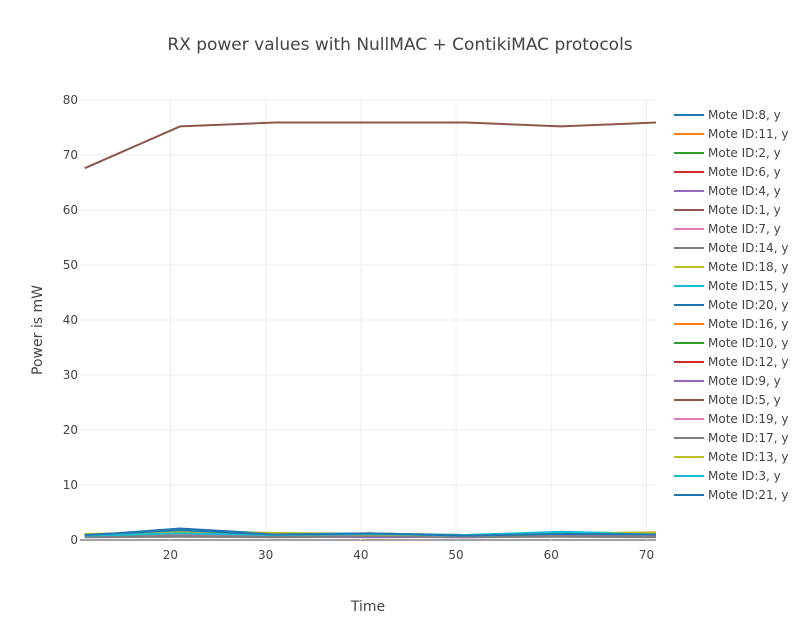  What do you see at coordinates (744, 229) in the screenshot?
I see `legend-label: Mote ID:7, y` at bounding box center [744, 229].